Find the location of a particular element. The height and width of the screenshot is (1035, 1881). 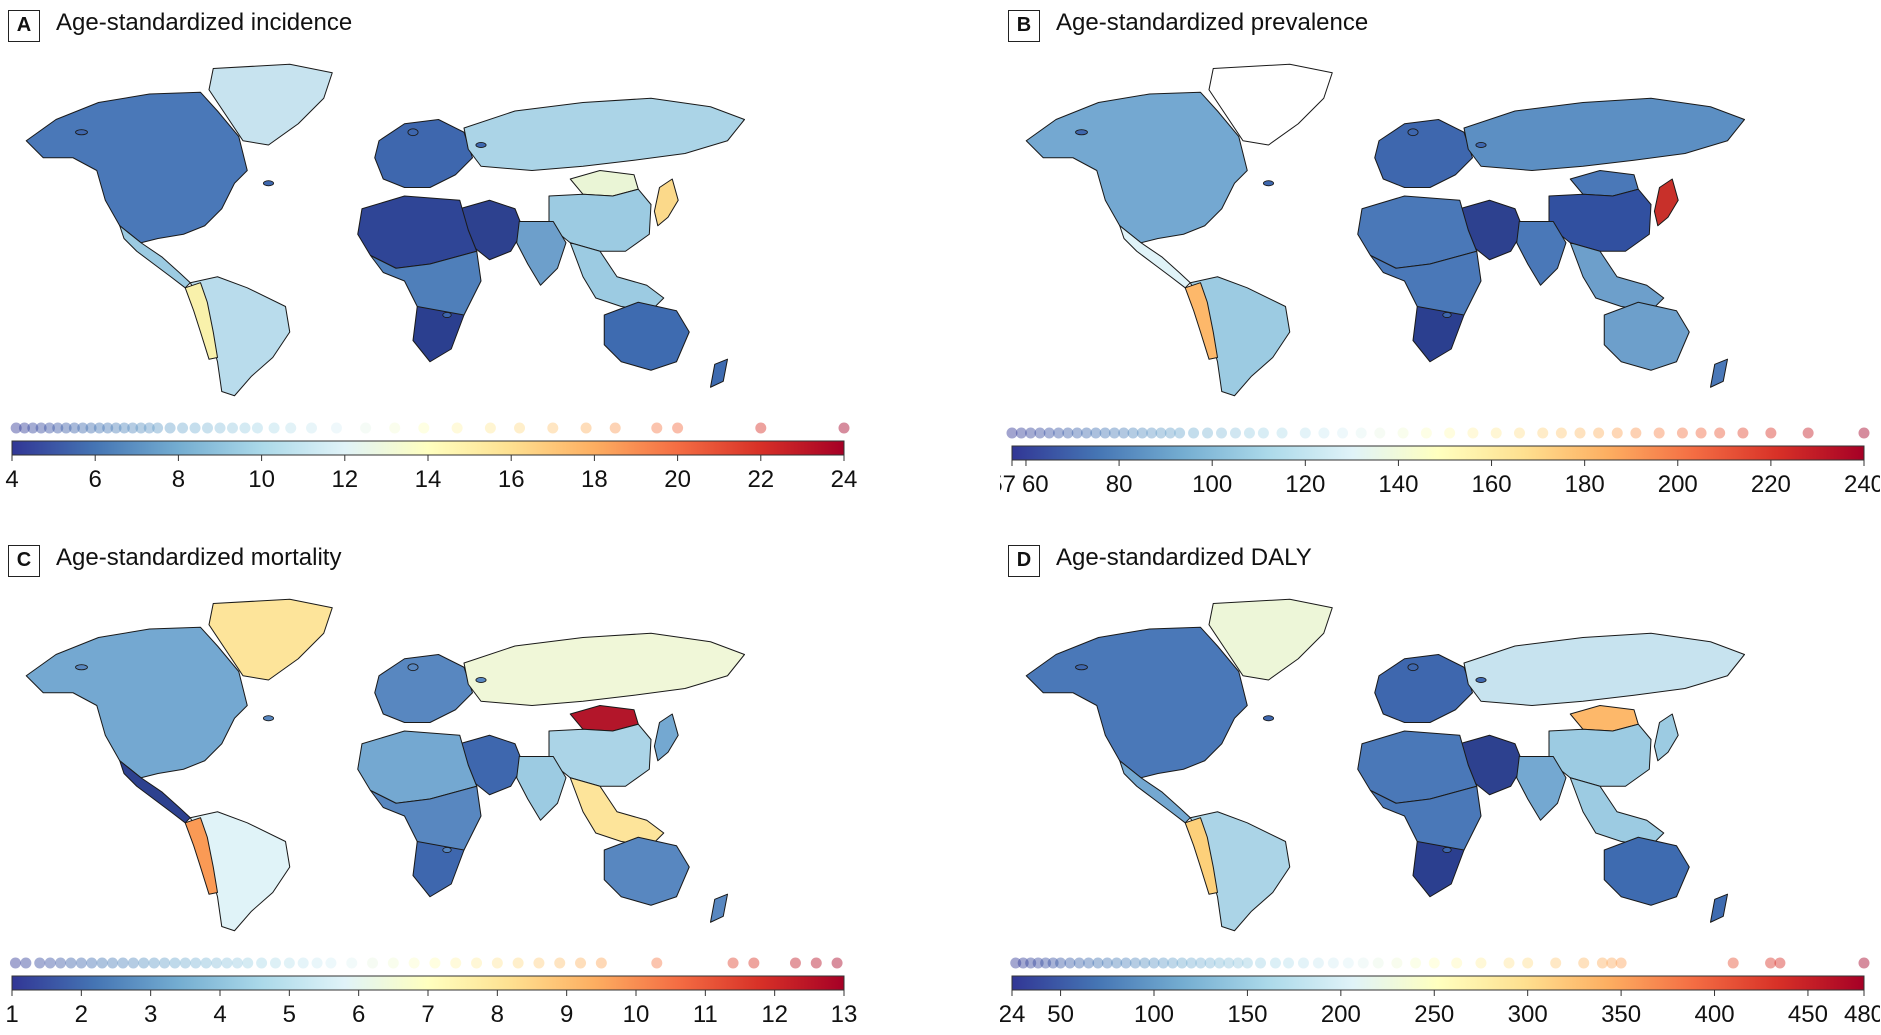

color-scale: 5760 80 100 120 140 160 180 200 220 240 is located at coordinates (1440, 462).